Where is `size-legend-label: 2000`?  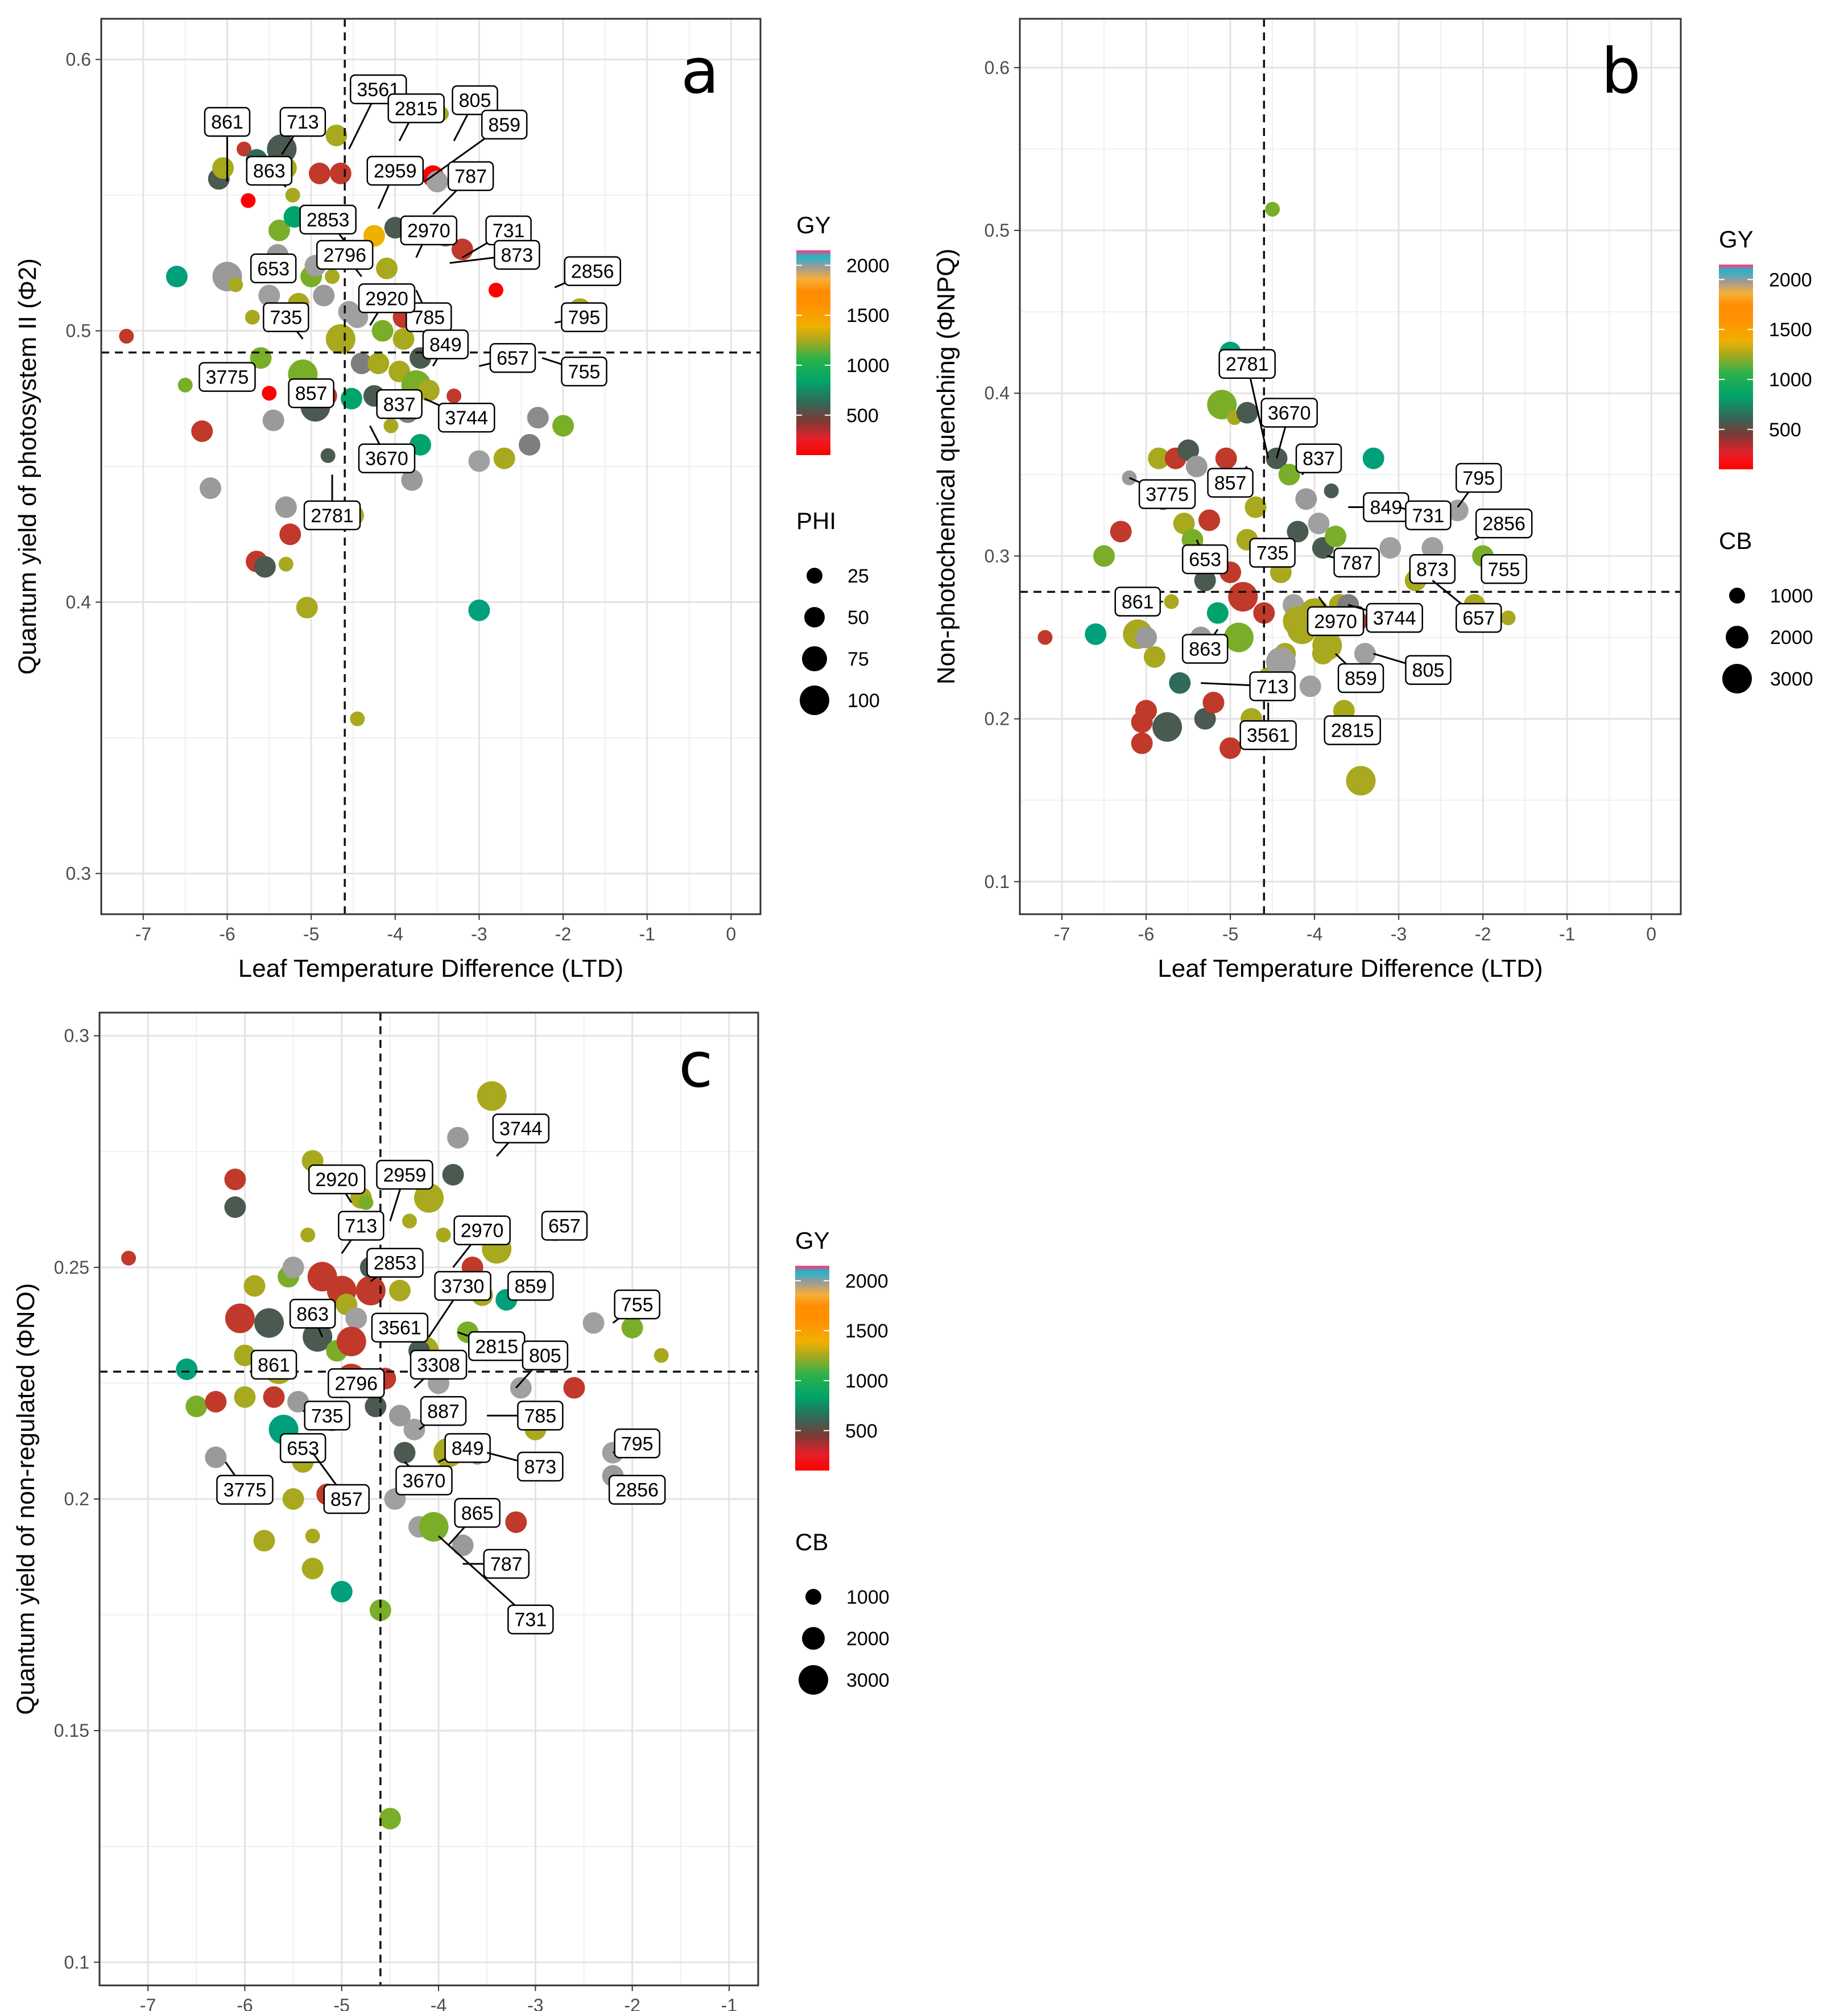
size-legend-label: 2000 is located at coordinates (1791, 638).